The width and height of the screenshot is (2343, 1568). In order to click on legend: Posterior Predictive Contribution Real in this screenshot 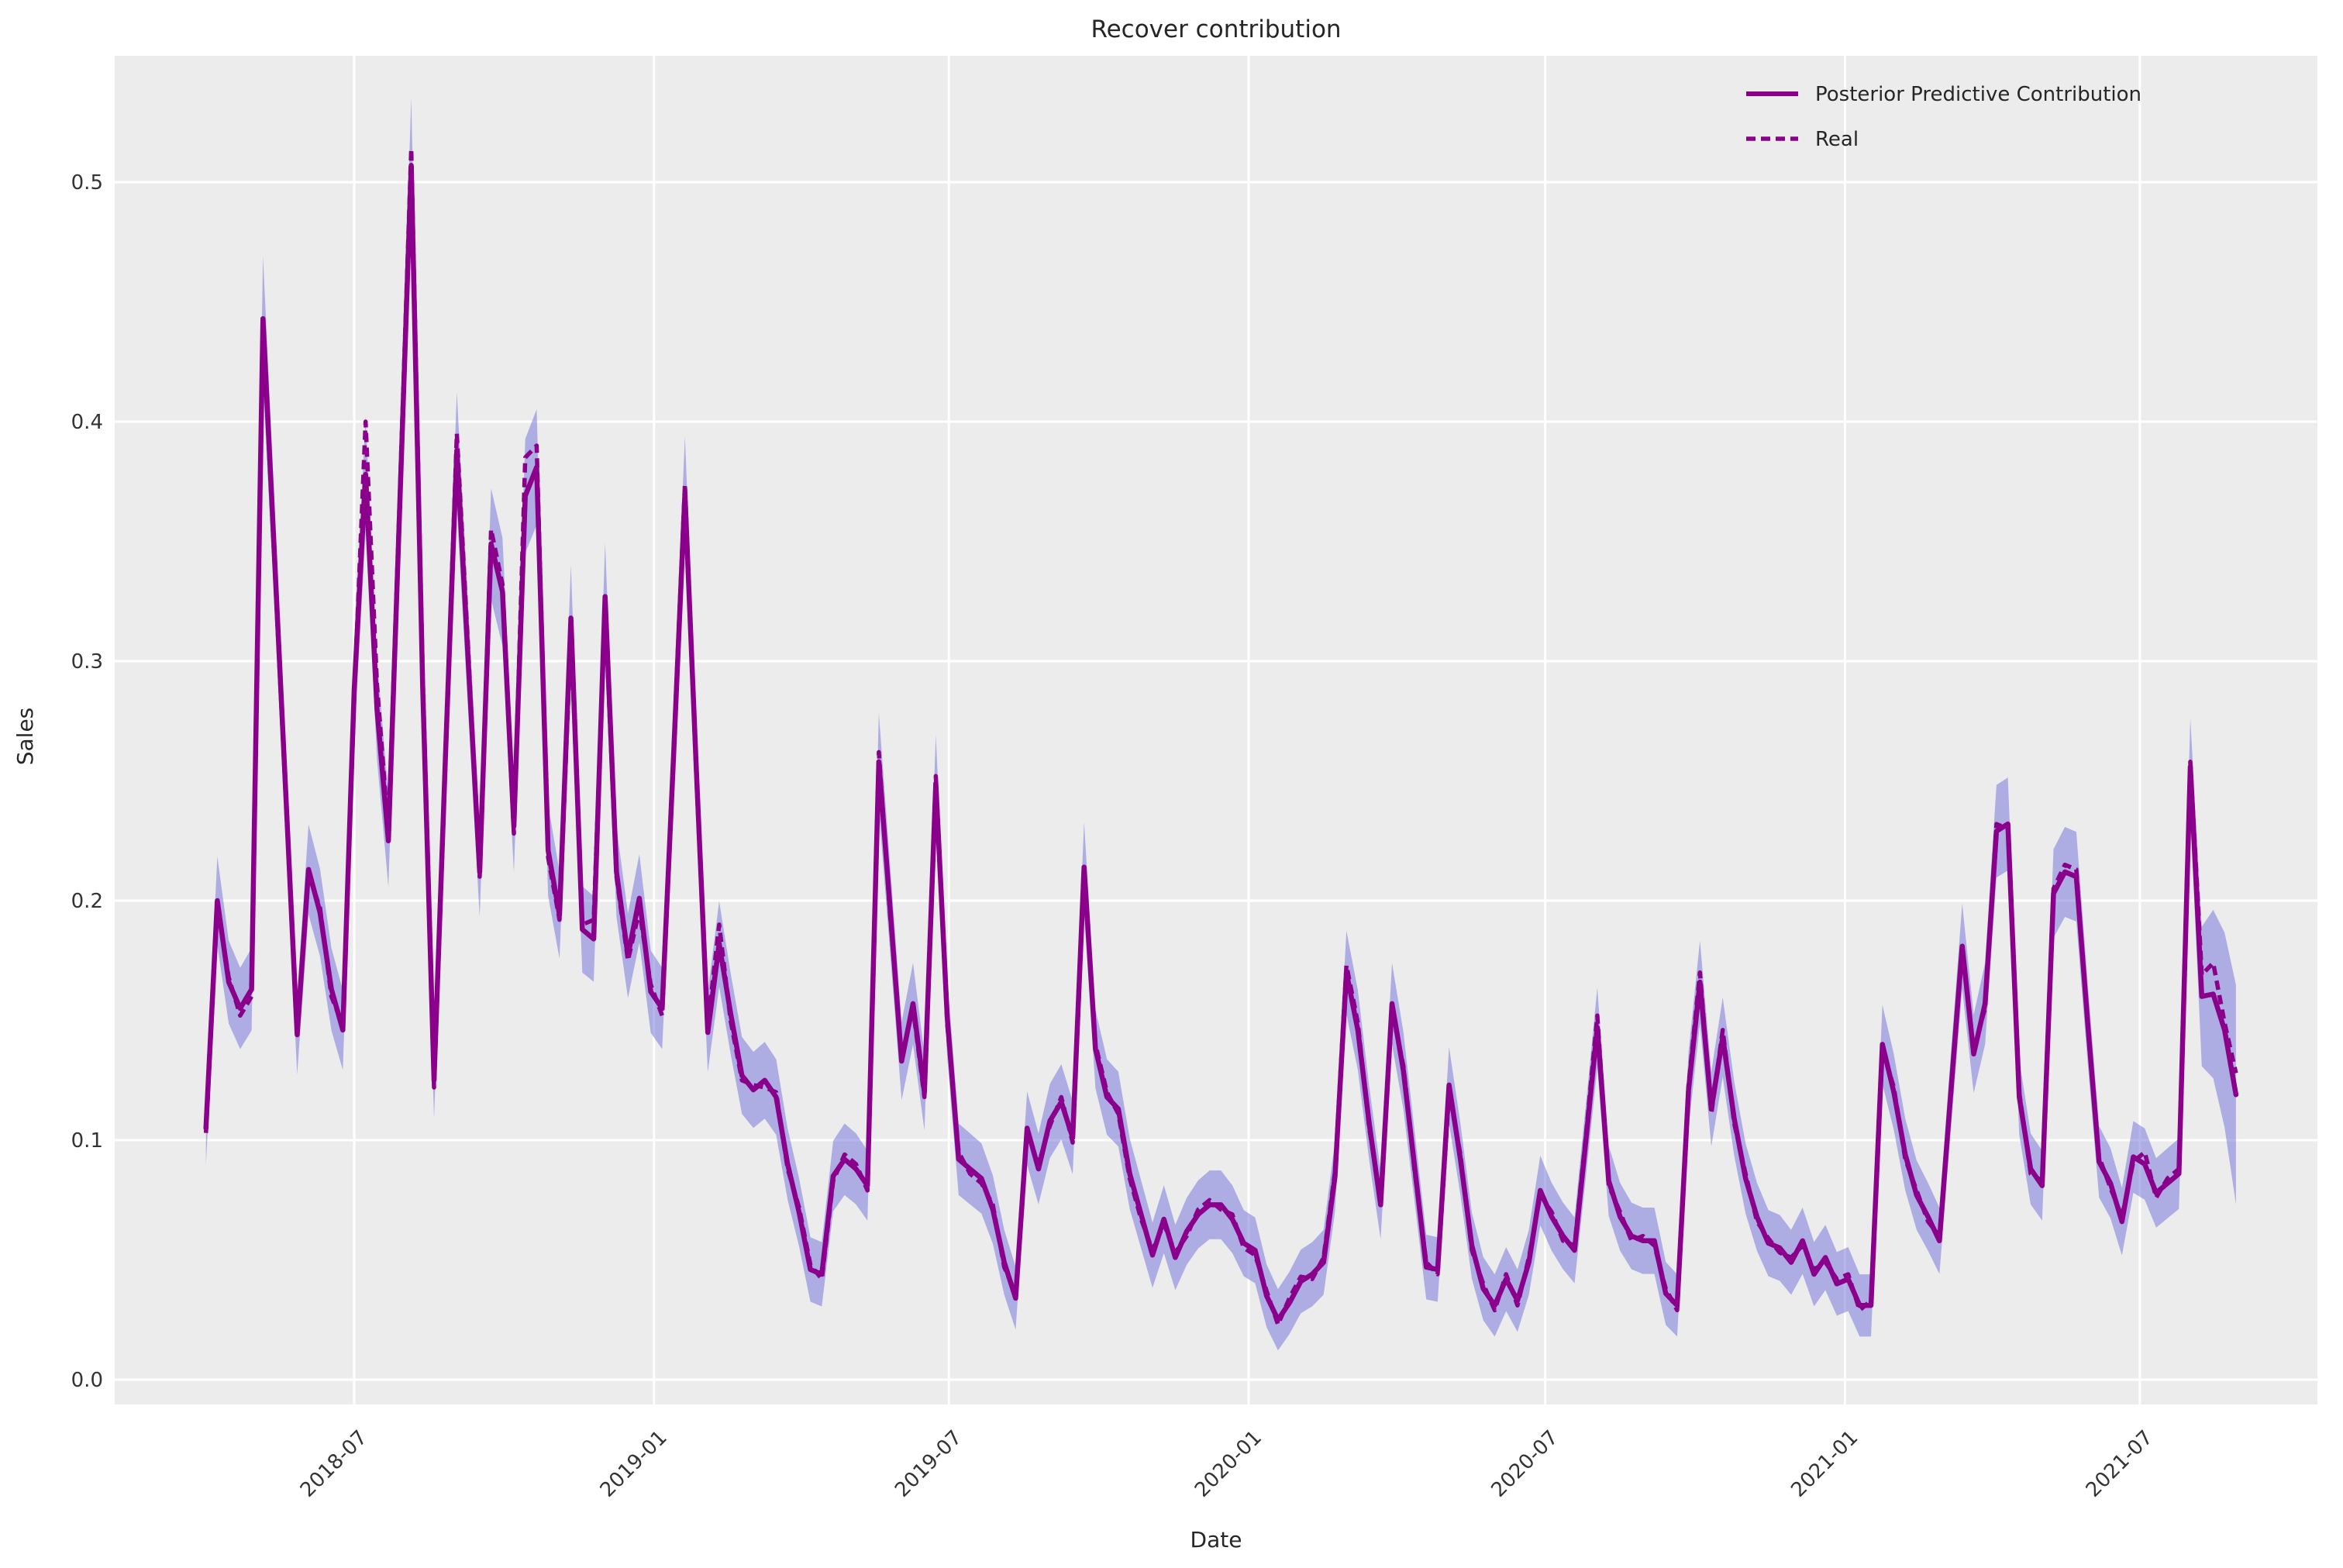, I will do `click(1943, 117)`.